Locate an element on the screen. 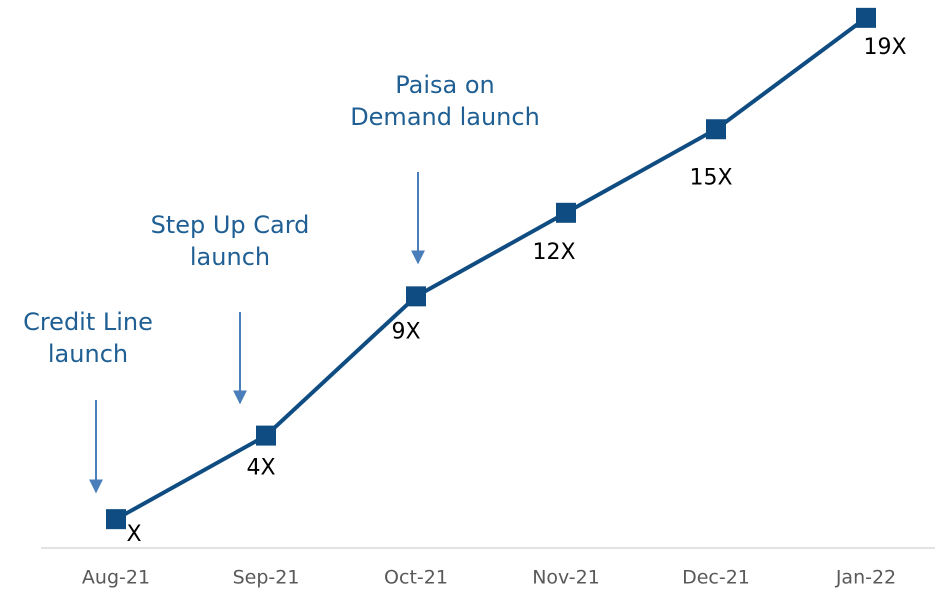  data-label: 4X is located at coordinates (260, 468).